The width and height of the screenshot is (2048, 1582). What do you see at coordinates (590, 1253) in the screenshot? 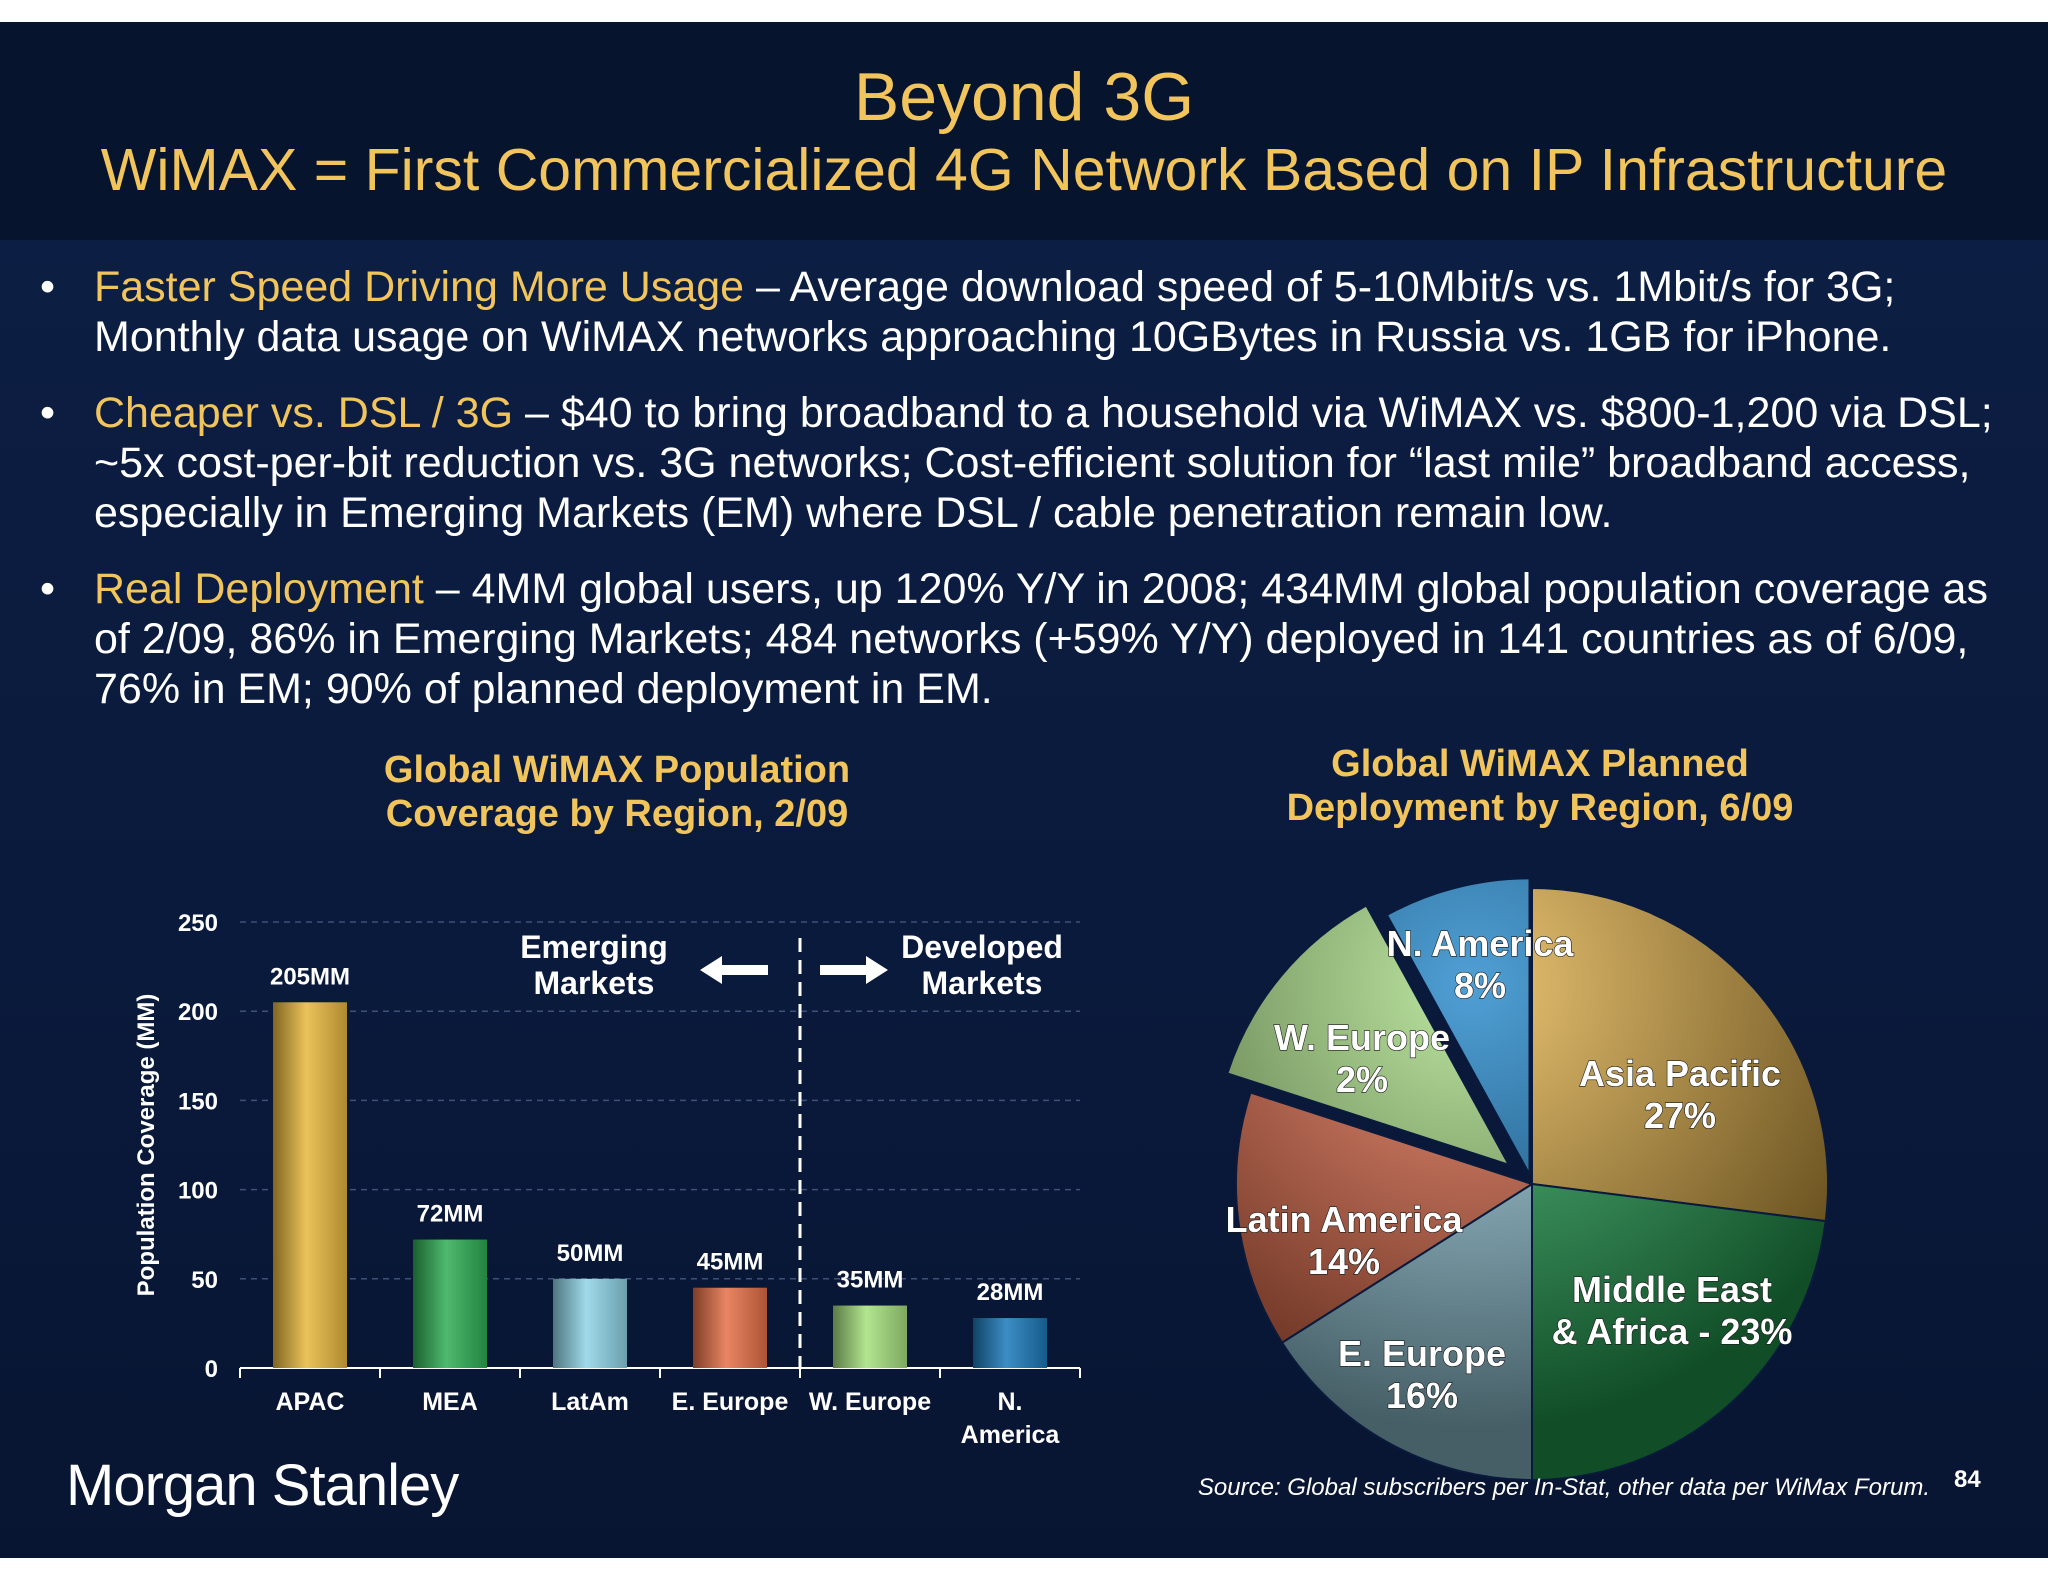
I see `bar-data-label: 50MM` at bounding box center [590, 1253].